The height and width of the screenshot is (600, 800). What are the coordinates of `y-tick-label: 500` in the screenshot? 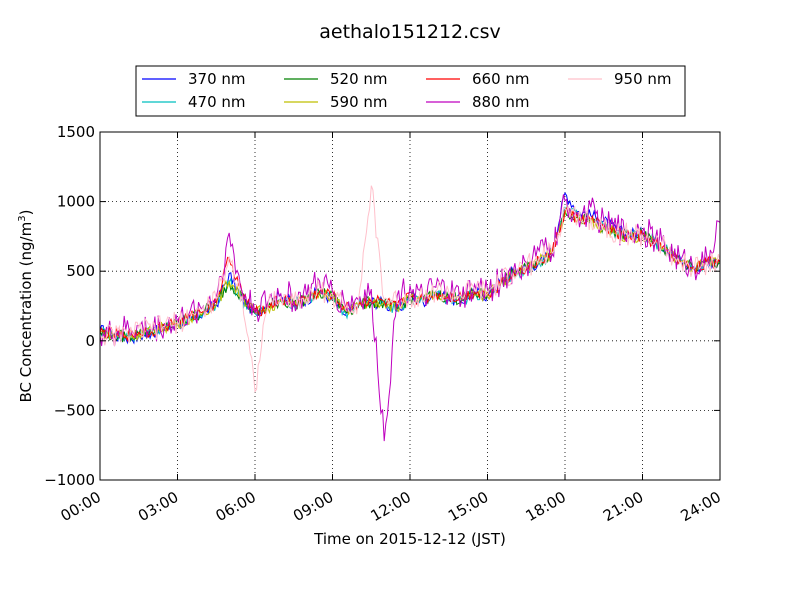 It's located at (80, 271).